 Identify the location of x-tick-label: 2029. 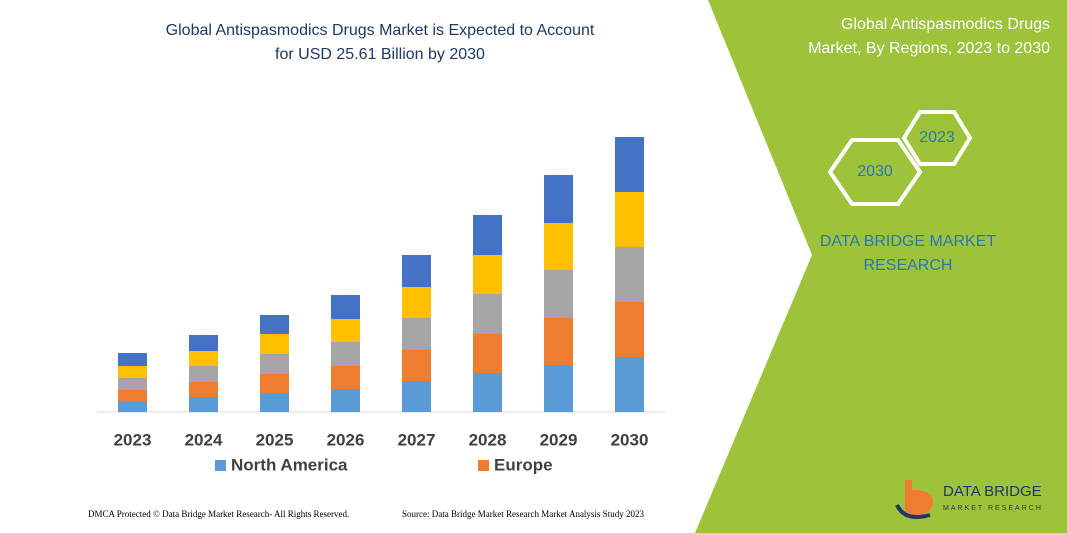
(559, 439).